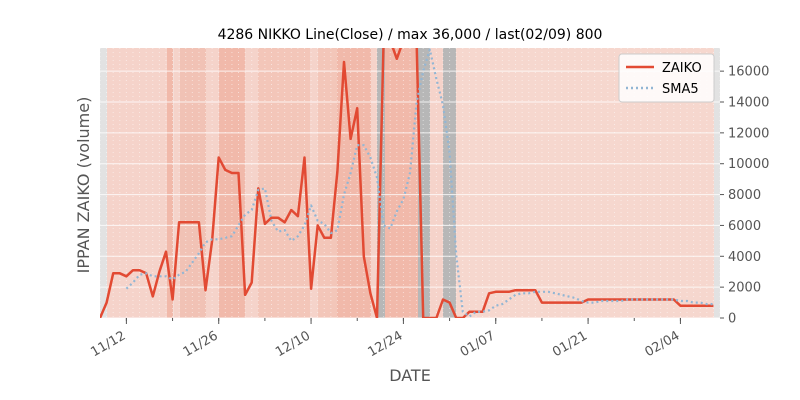 This screenshot has height=400, width=800. Describe the element at coordinates (410, 375) in the screenshot. I see `x-axis-label: DATE` at that location.